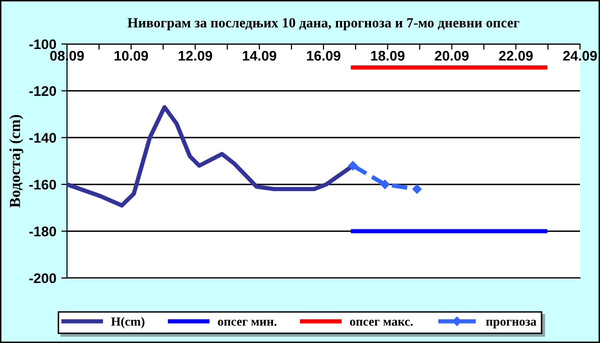 This screenshot has width=600, height=343. I want to click on chart-title: Нивограм за последњих 10 дана, прогноза и 7-мо дневни опсег, so click(324, 24).